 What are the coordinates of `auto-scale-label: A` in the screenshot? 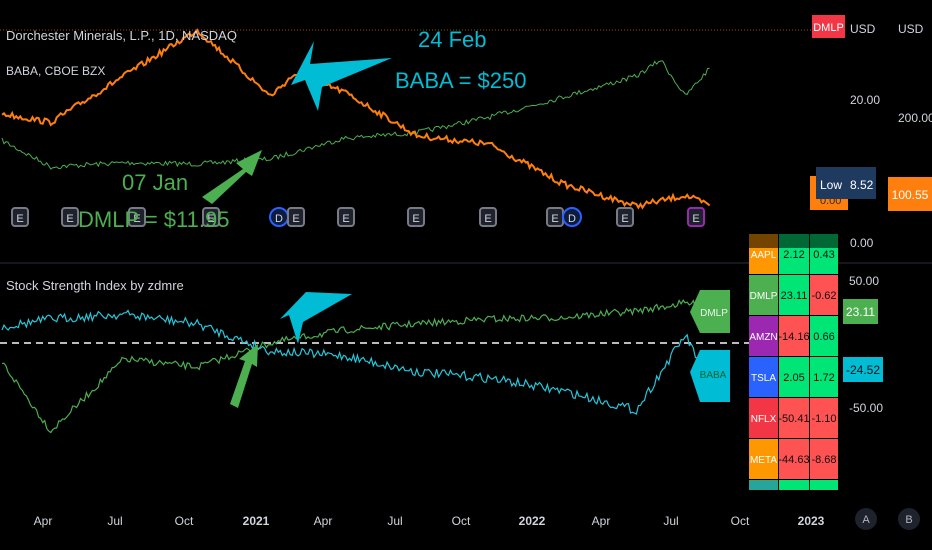 It's located at (866, 520).